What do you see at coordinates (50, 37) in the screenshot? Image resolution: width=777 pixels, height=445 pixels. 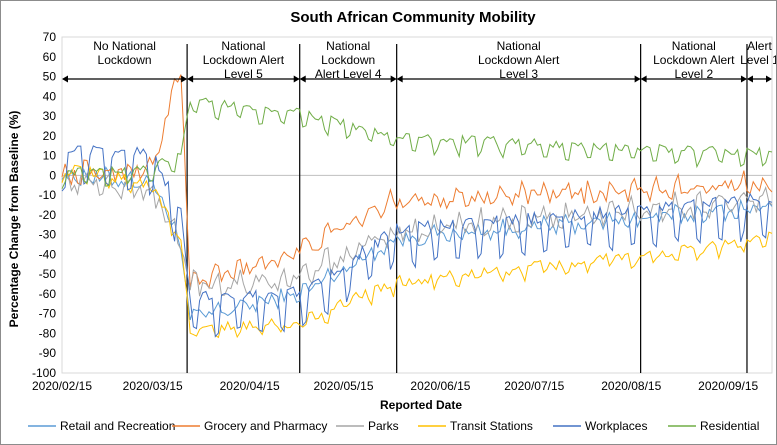 I see `y-tick-label: 70` at bounding box center [50, 37].